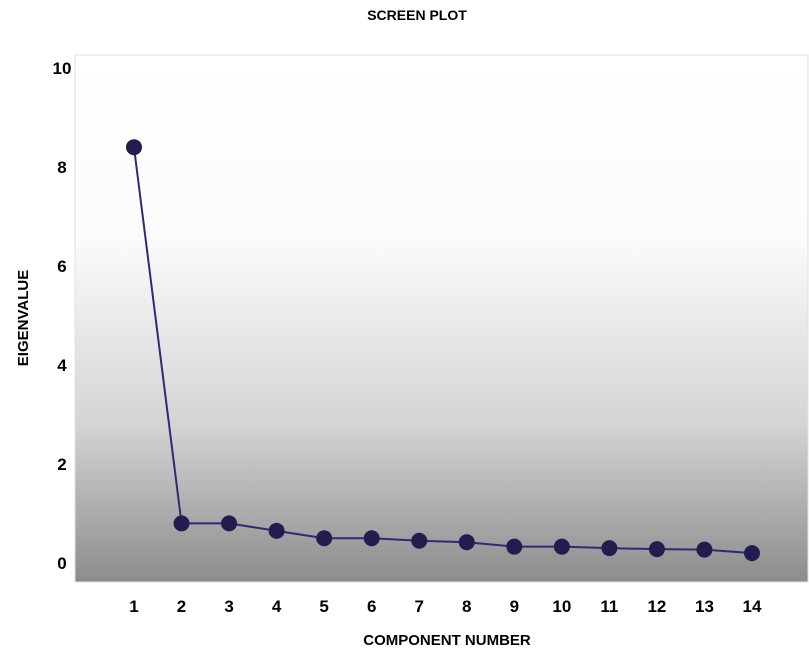 The width and height of the screenshot is (809, 655). I want to click on x-tick-label: 8, so click(466, 606).